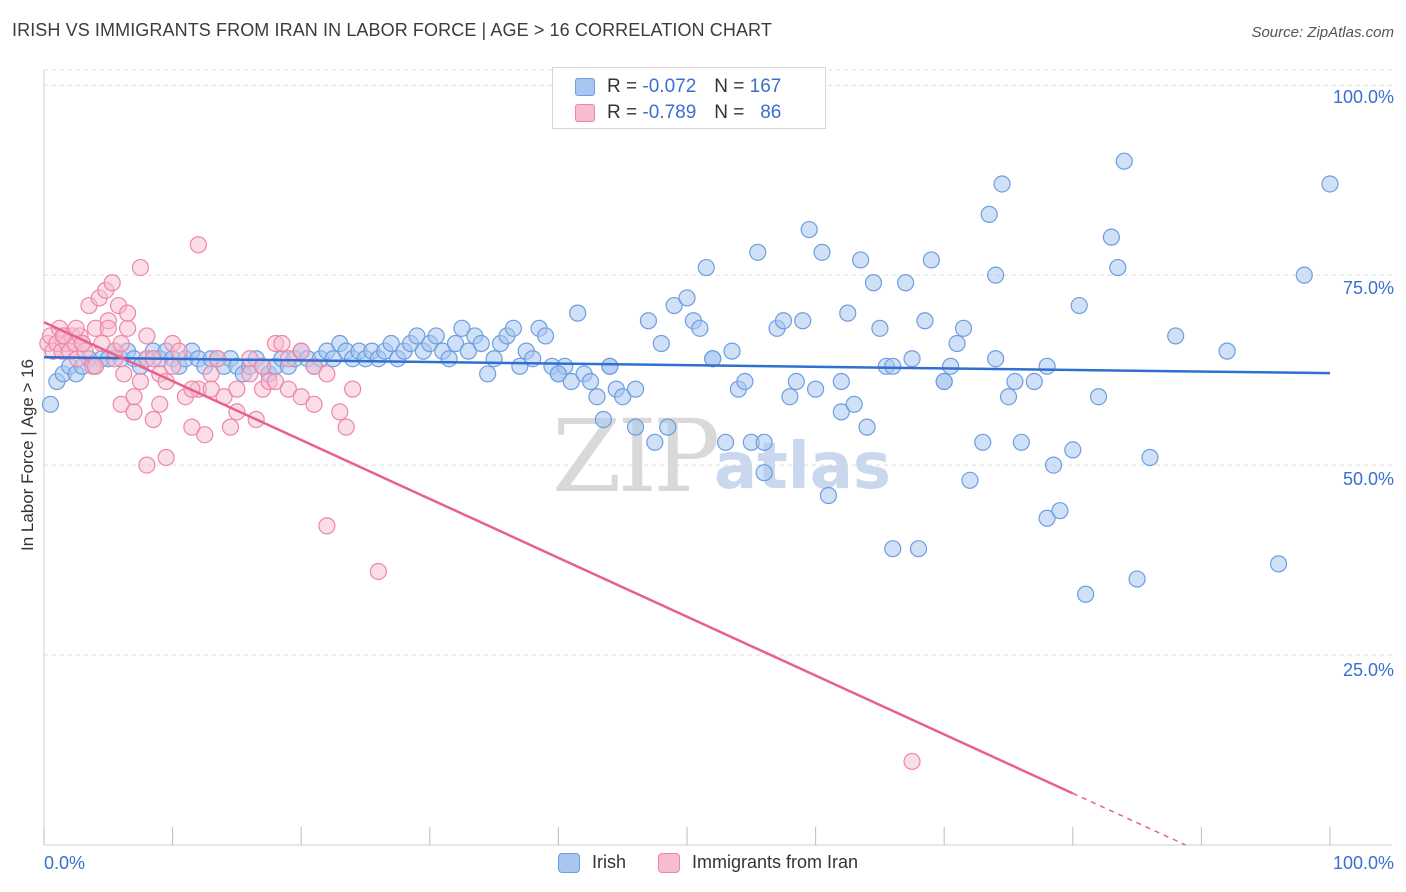 This screenshot has height=892, width=1406. Describe the element at coordinates (771, 112) in the screenshot. I see `legend-n-value-iran: 86` at that location.